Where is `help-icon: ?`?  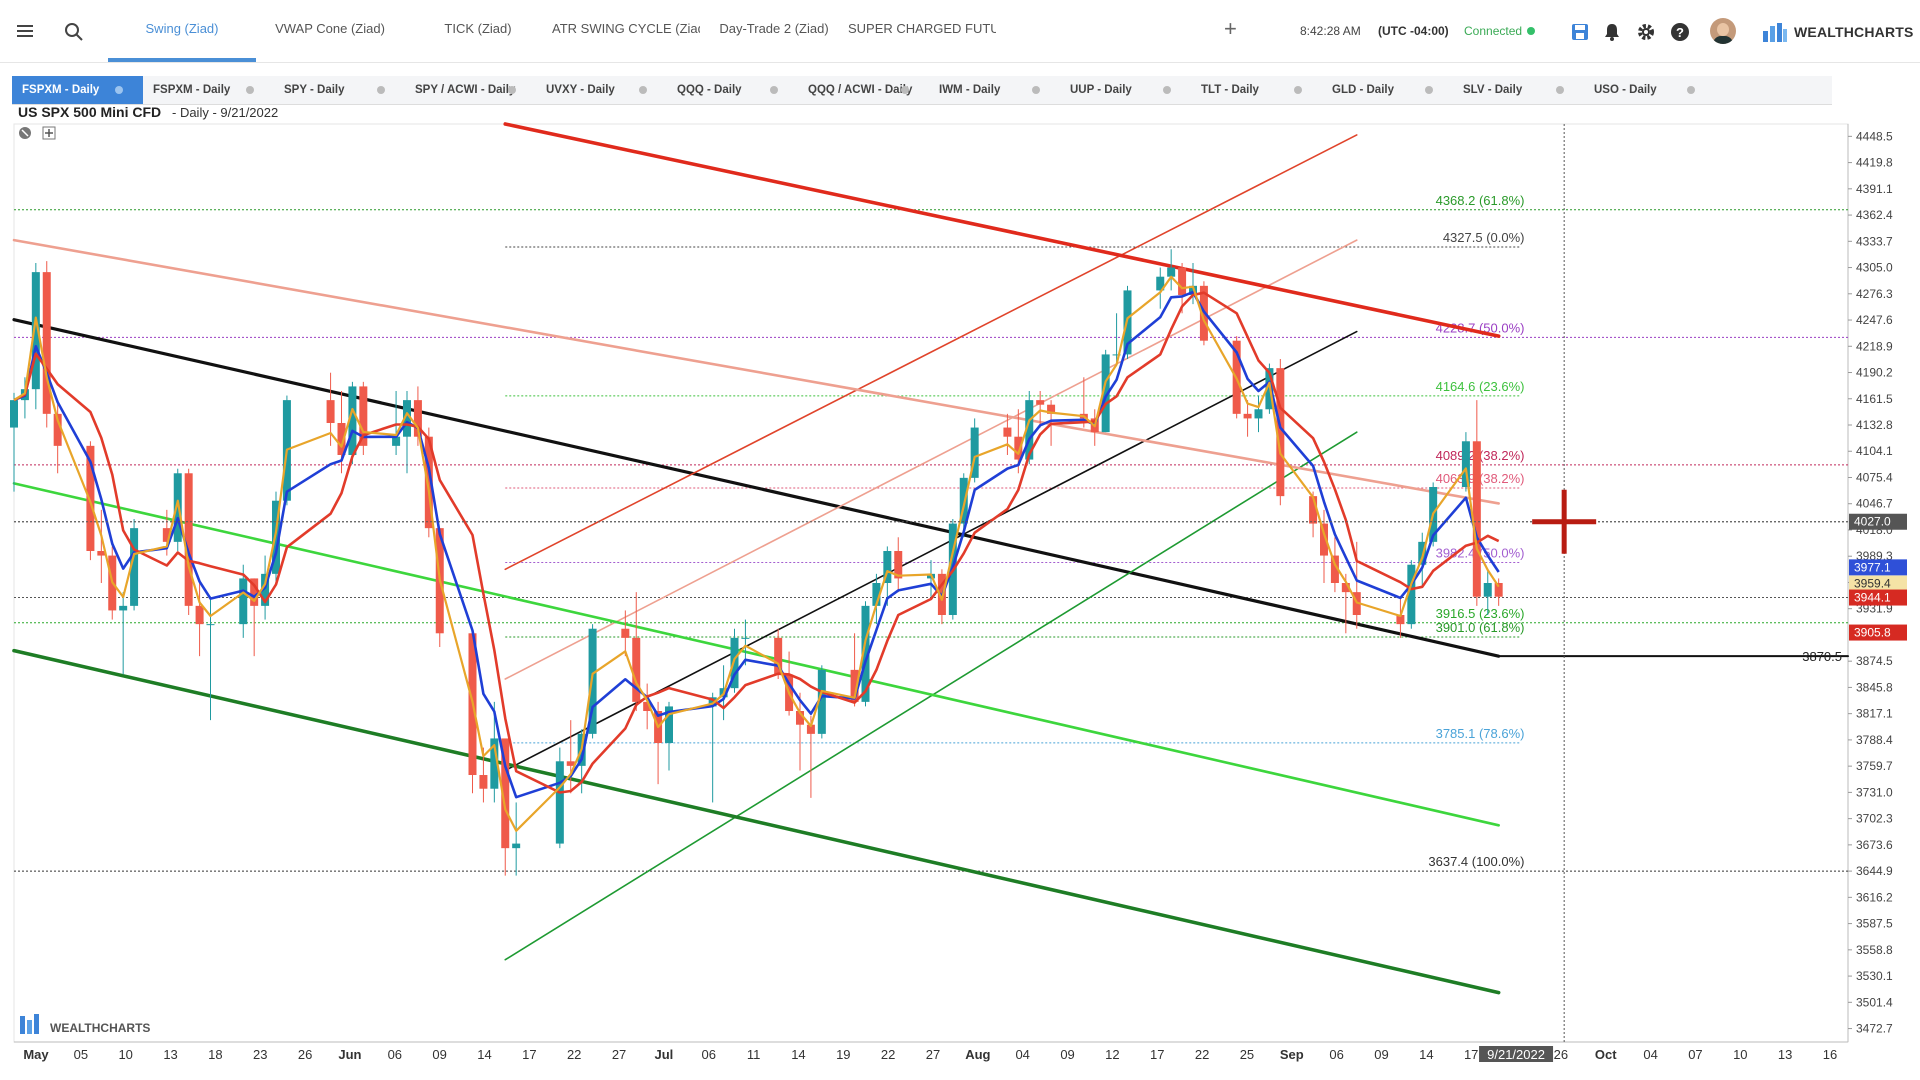
help-icon: ? is located at coordinates (1680, 32).